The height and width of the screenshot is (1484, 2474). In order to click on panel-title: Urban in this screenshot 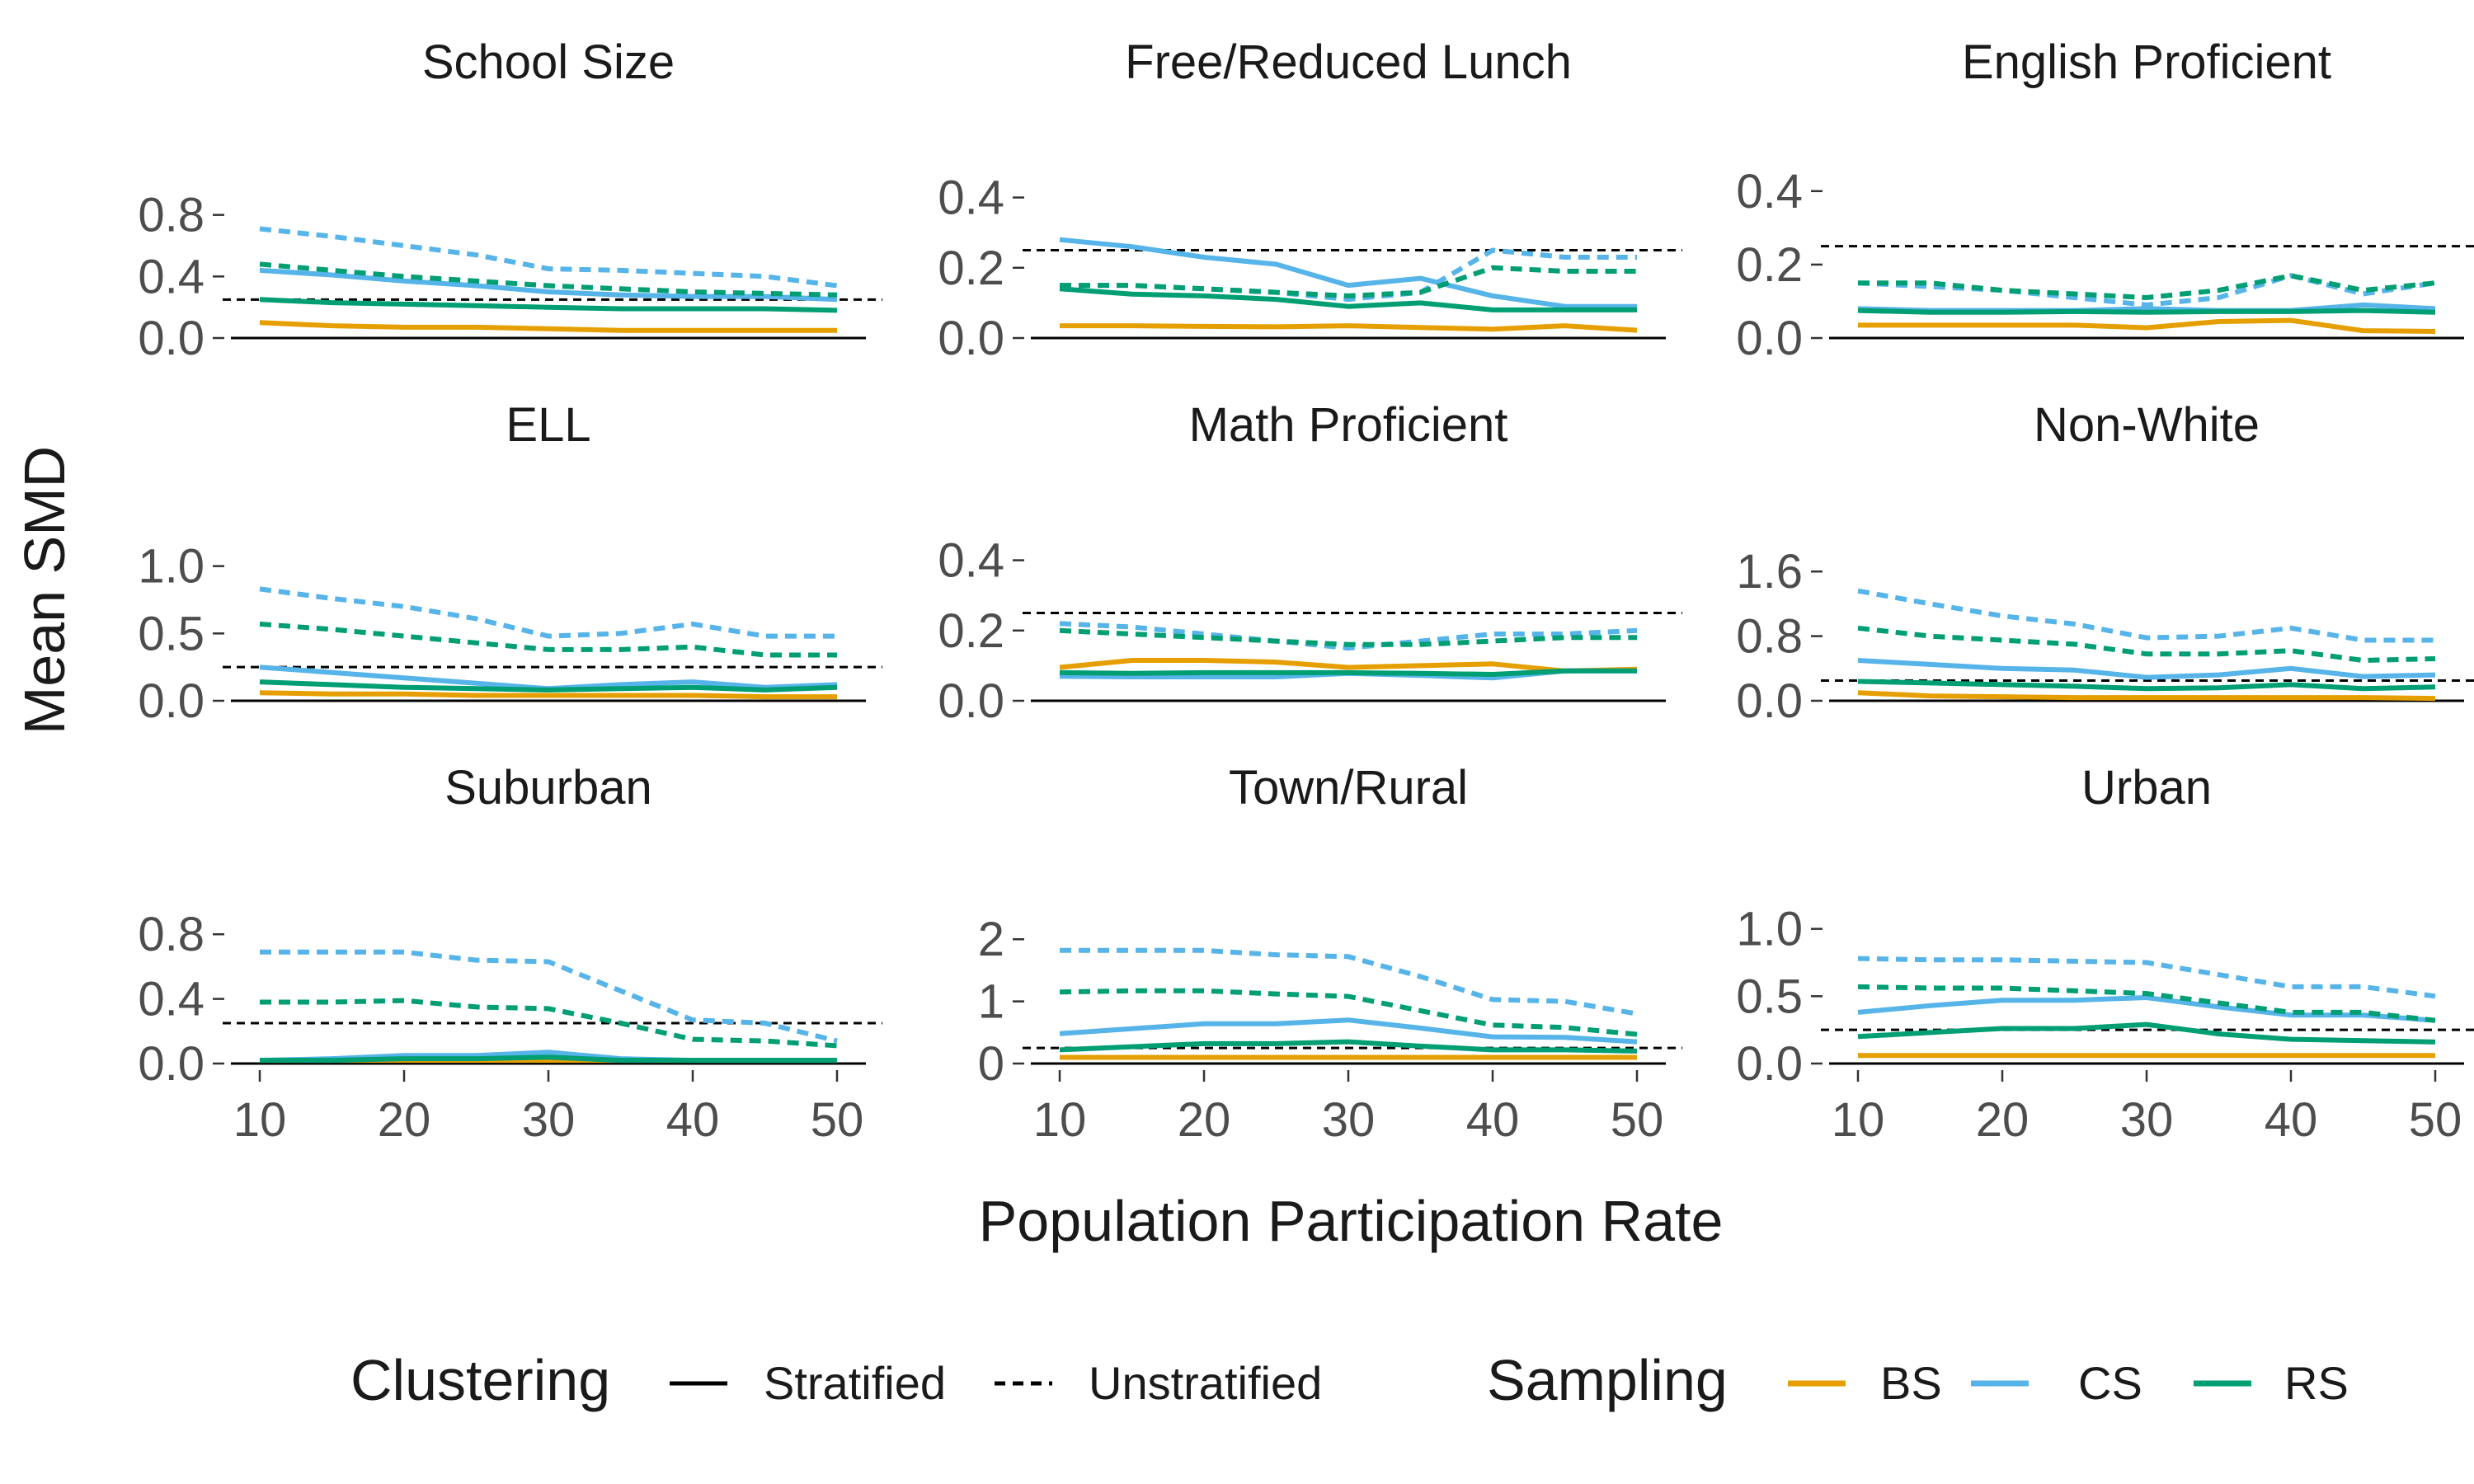, I will do `click(2146, 788)`.